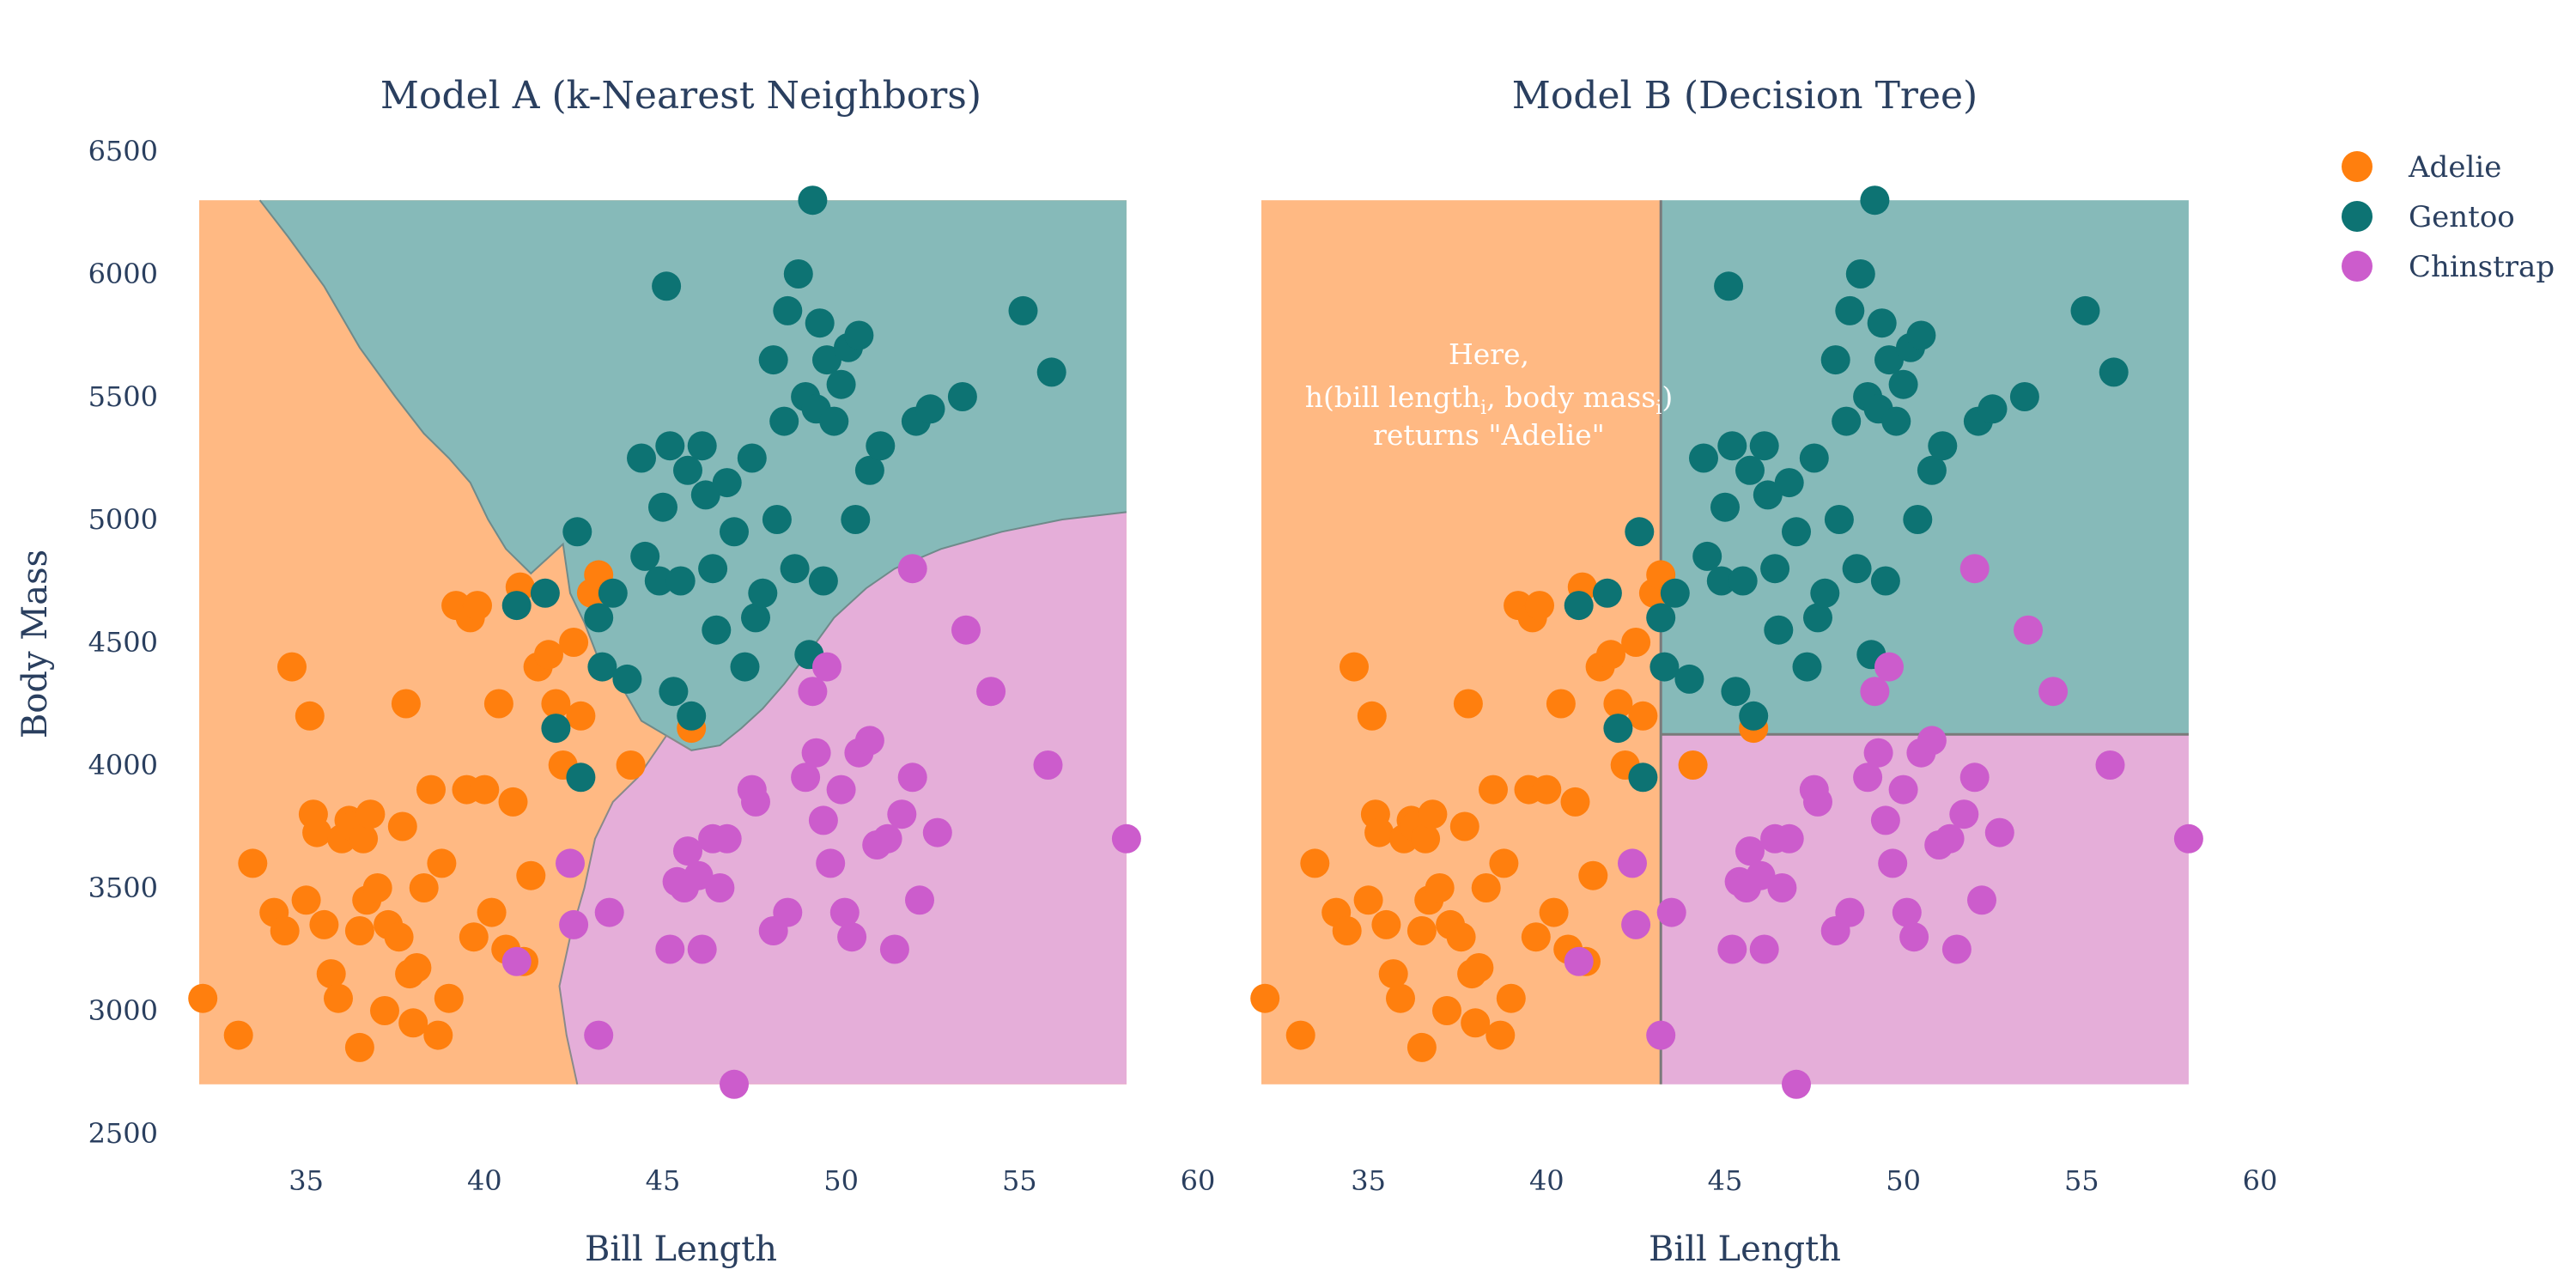 This screenshot has width=2576, height=1288. I want to click on annotation-line-2-sub-2: i, so click(1659, 409).